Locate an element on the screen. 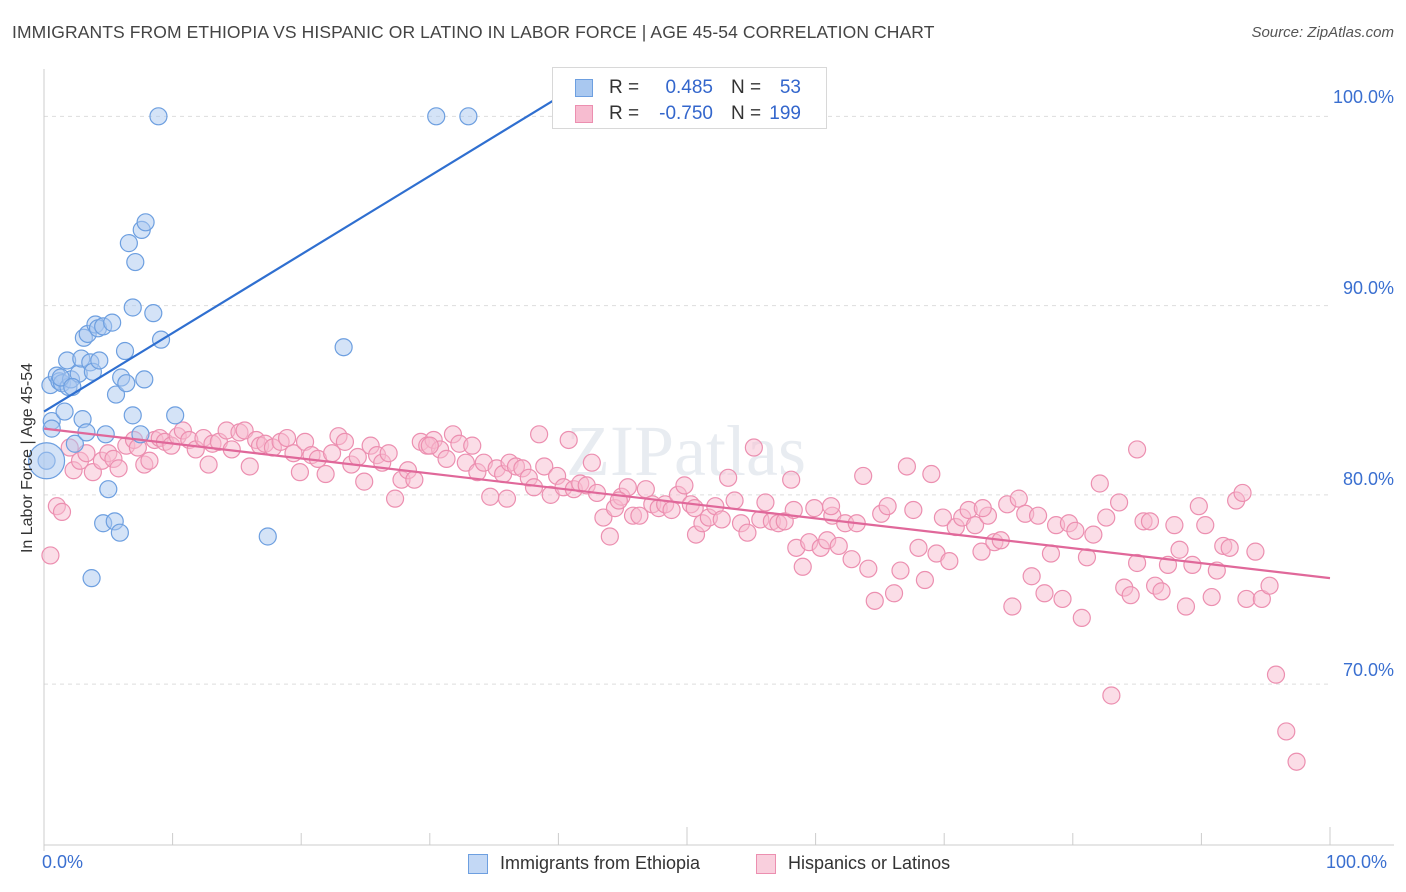  source-label: Source: ZipAtlas.com is located at coordinates (1322, 32).